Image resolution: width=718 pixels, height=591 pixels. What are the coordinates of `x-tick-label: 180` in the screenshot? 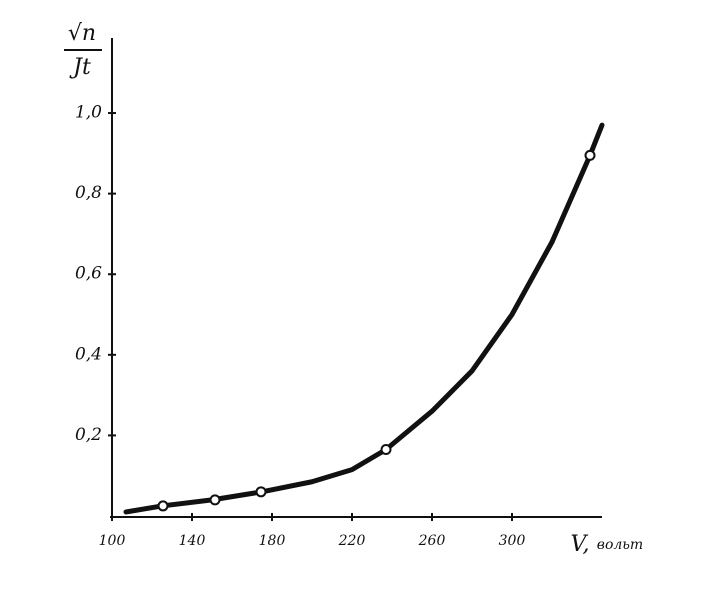 It's located at (272, 541).